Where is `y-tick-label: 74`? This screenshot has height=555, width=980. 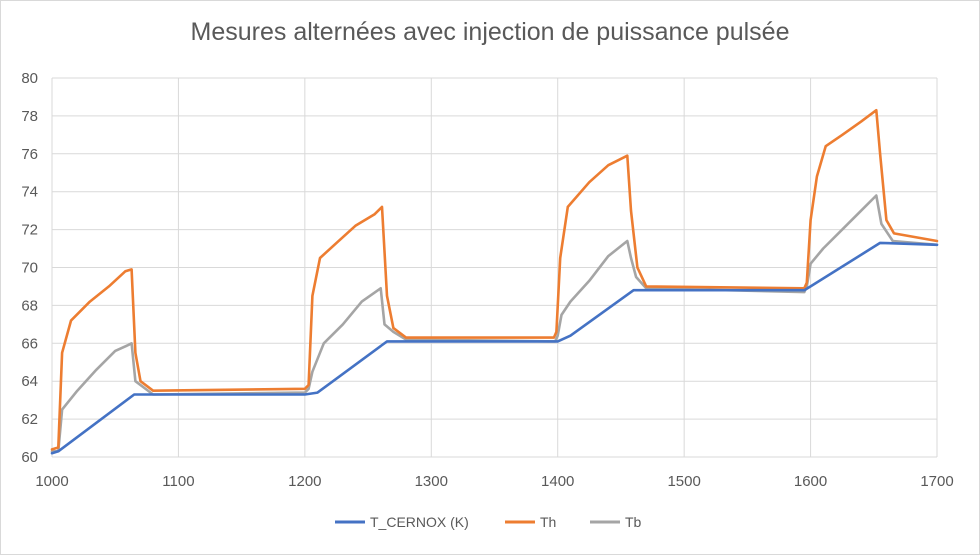
y-tick-label: 74 is located at coordinates (29, 192).